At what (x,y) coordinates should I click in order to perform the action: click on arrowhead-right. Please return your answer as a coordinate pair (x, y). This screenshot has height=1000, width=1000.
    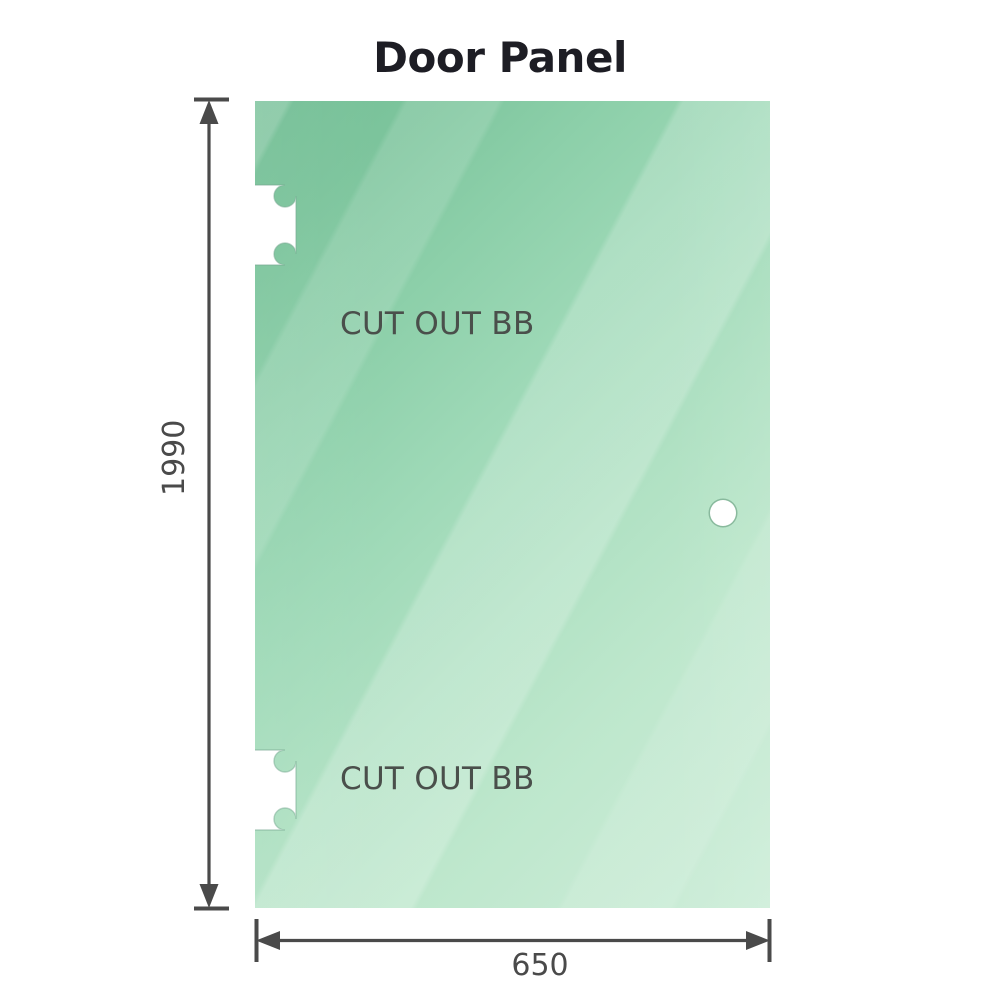
    Looking at the image, I should click on (758, 940).